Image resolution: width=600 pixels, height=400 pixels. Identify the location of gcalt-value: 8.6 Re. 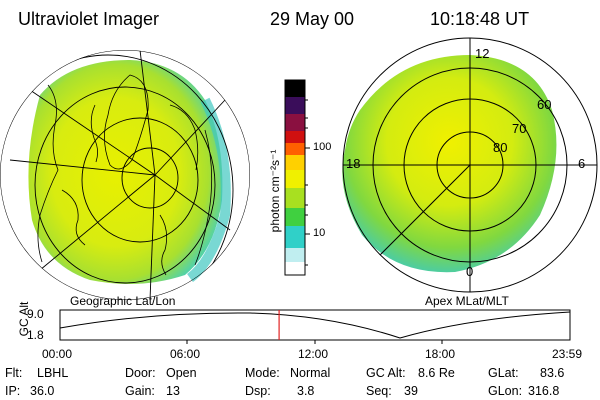
(436, 373).